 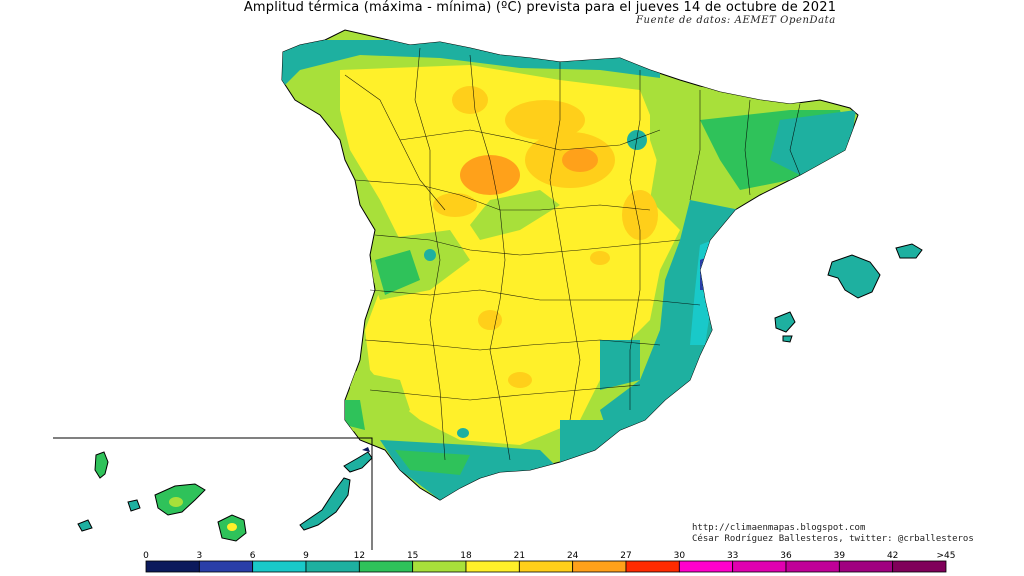 I want to click on region-gomera, so click(x=134, y=505).